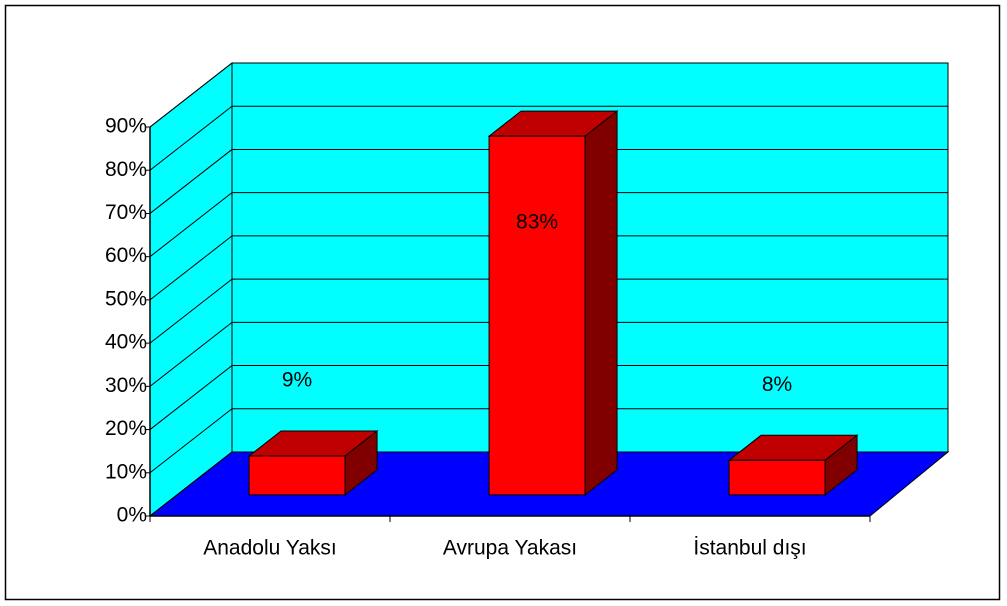 This screenshot has height=606, width=1007. I want to click on x-tick-label: Avrupa Yakası, so click(510, 548).